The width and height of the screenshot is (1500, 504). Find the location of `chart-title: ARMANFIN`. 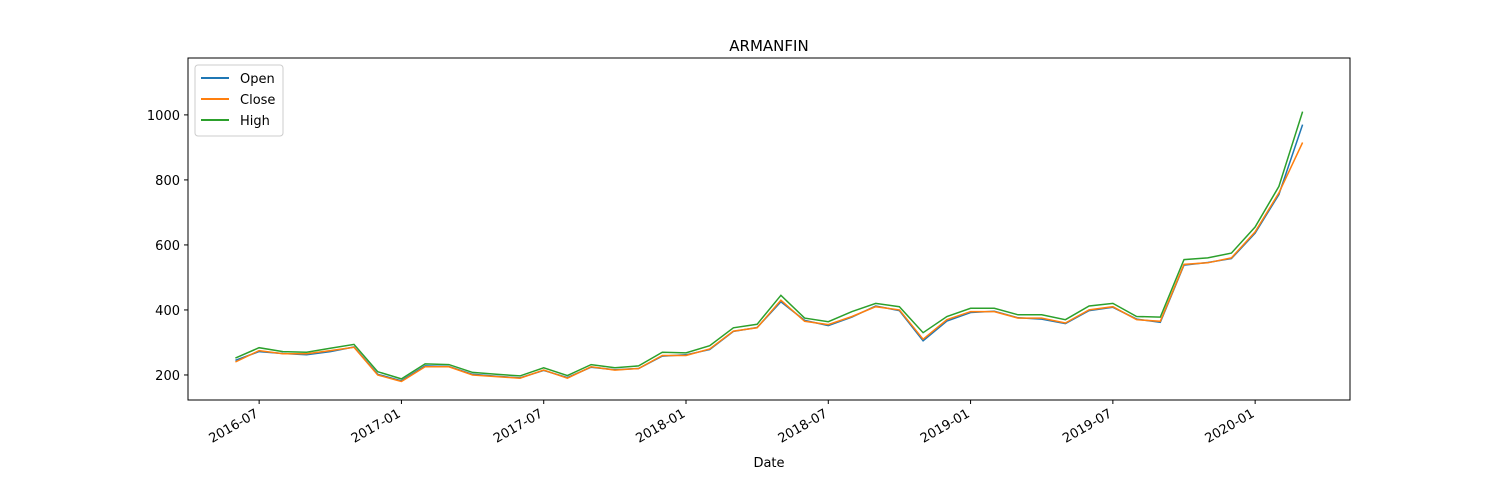

chart-title: ARMANFIN is located at coordinates (768, 46).